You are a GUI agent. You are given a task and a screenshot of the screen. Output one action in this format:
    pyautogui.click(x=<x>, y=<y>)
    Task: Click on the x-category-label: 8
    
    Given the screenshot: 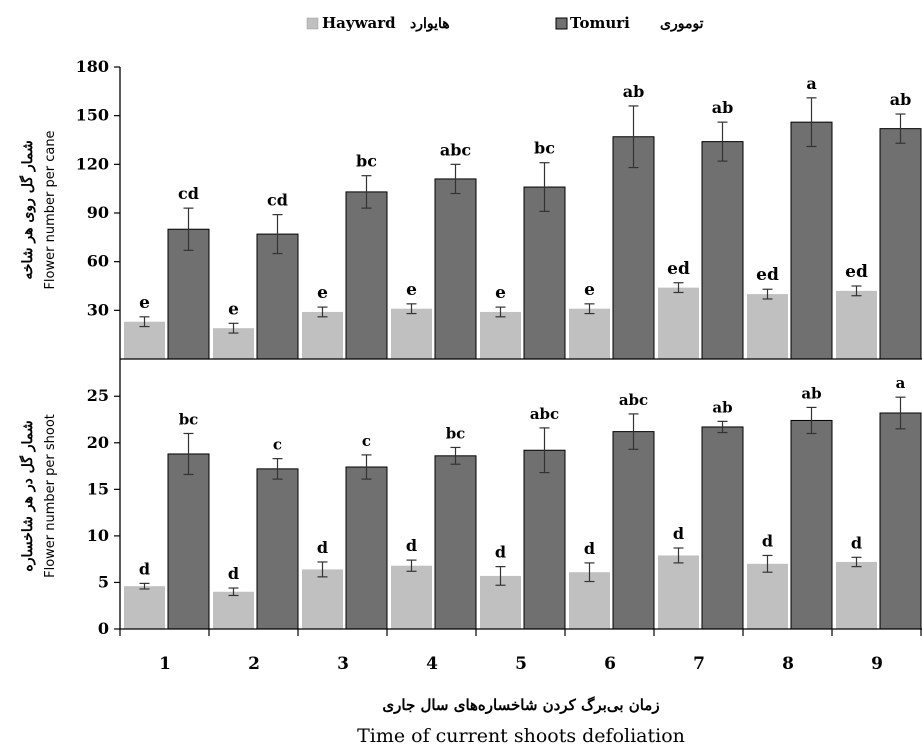 What is the action you would take?
    pyautogui.click(x=788, y=664)
    